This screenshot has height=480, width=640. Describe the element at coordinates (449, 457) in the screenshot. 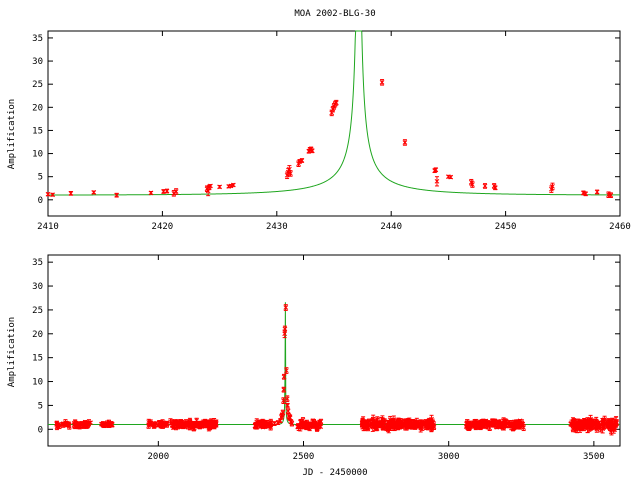

I see `x-tick-label: 3000` at that location.